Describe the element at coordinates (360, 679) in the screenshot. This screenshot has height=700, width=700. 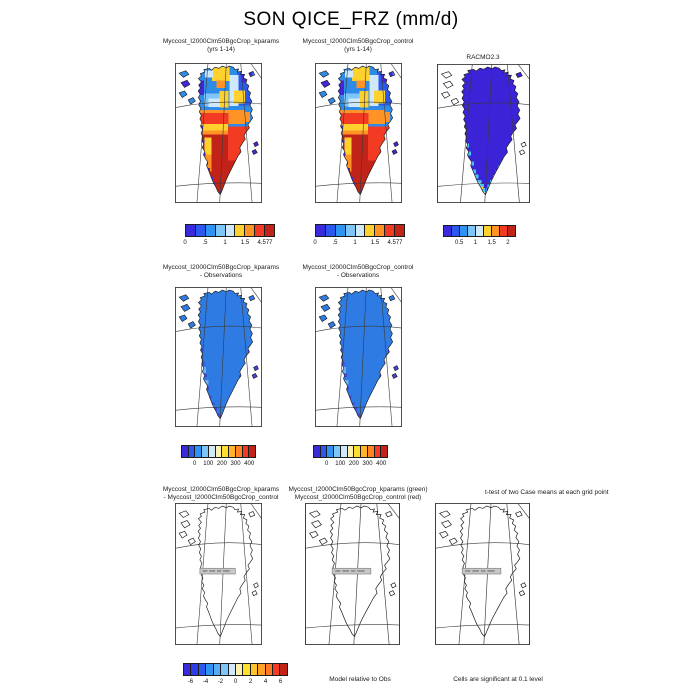
I see `model-relative-note: Model relative to Obs` at that location.